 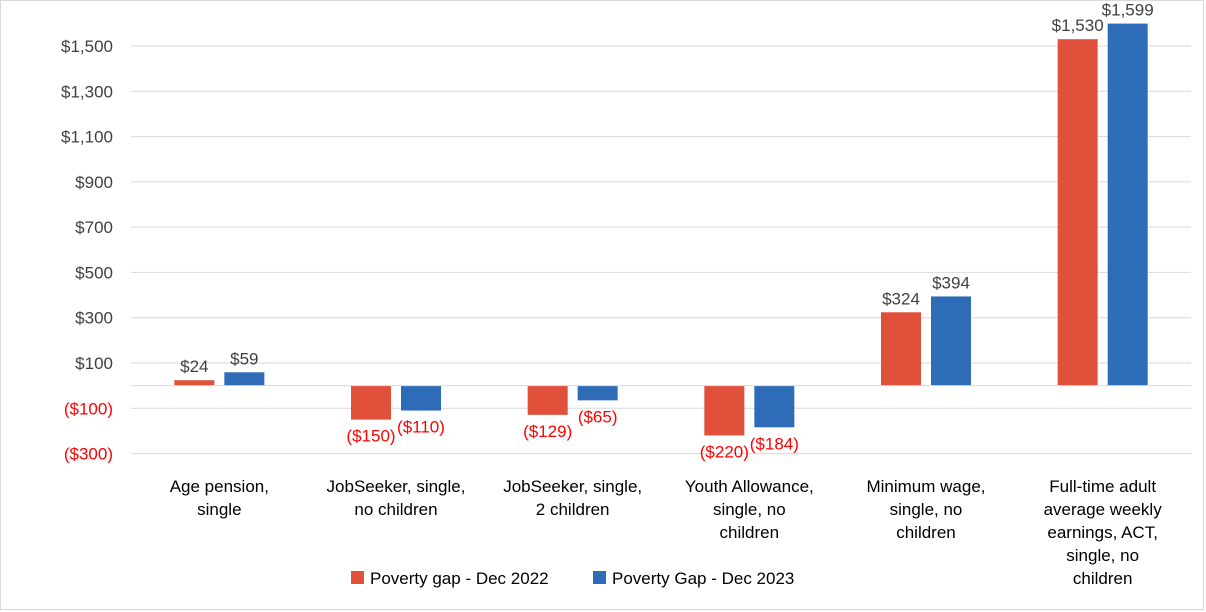 What do you see at coordinates (396, 498) in the screenshot?
I see `category-label: JobSeeker, single, no children` at bounding box center [396, 498].